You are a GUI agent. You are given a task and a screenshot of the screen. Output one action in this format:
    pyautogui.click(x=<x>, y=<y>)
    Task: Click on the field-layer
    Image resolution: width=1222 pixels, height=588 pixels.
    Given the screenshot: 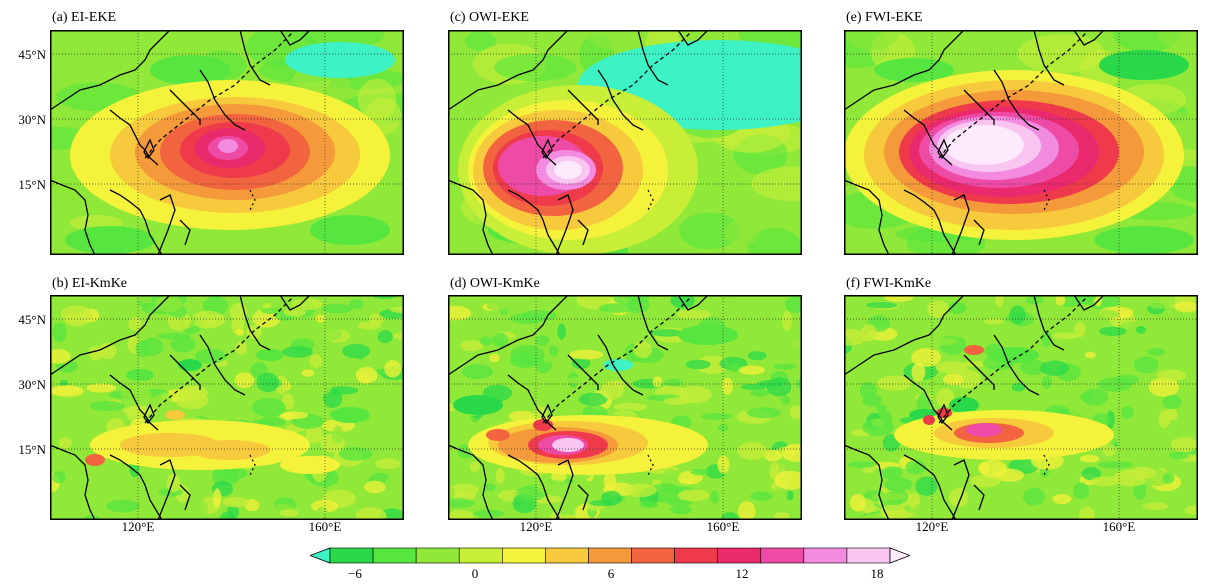 What is the action you would take?
    pyautogui.click(x=227, y=142)
    